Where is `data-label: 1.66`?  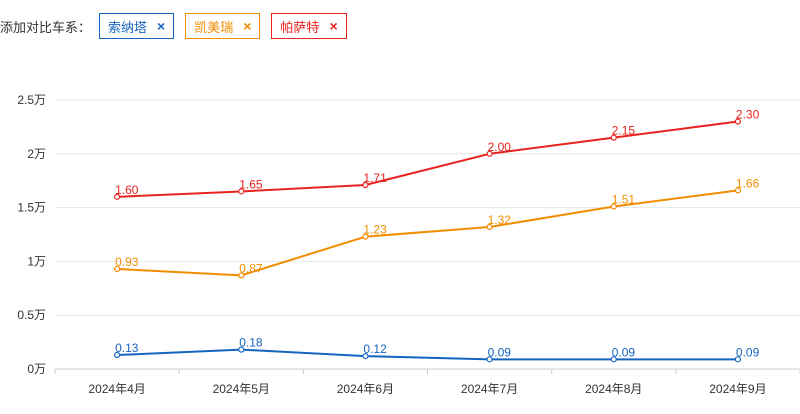 data-label: 1.66 is located at coordinates (748, 183).